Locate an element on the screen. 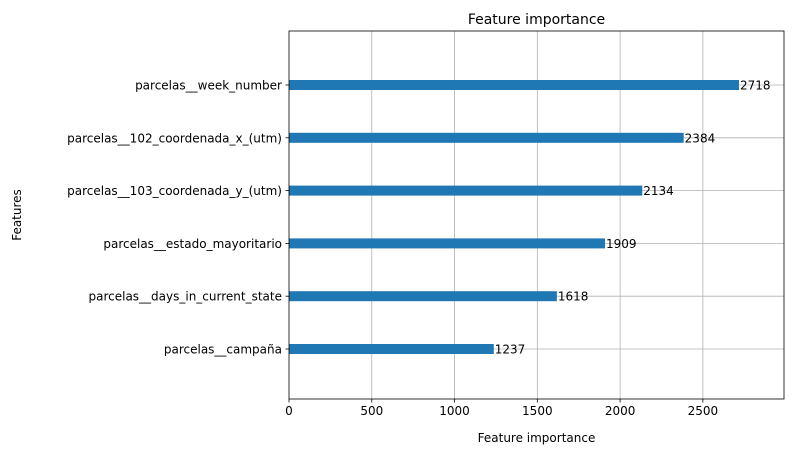 This screenshot has width=794, height=459. data-label: 2718 is located at coordinates (755, 86).